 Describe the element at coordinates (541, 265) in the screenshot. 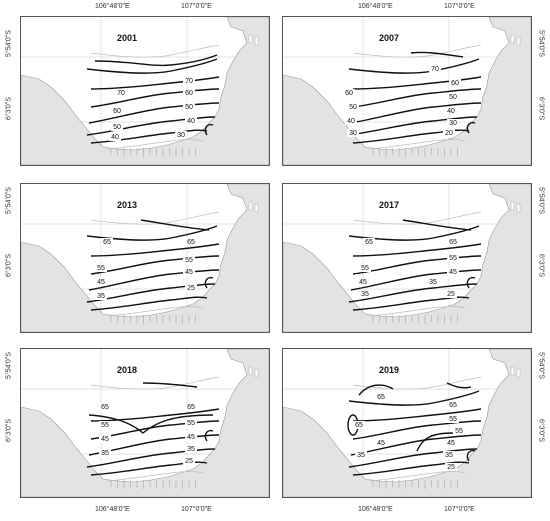

I see `lat-label-right-row2-b: 6°3'0"S` at that location.